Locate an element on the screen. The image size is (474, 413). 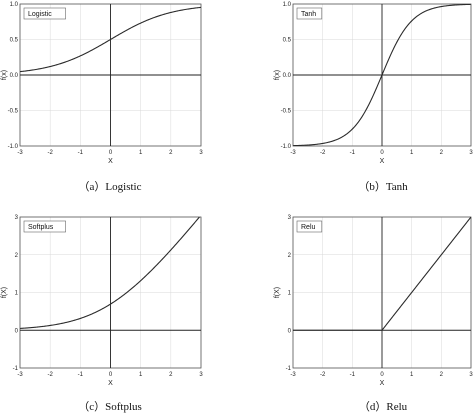
y-tick-label: 2 is located at coordinates (290, 256).